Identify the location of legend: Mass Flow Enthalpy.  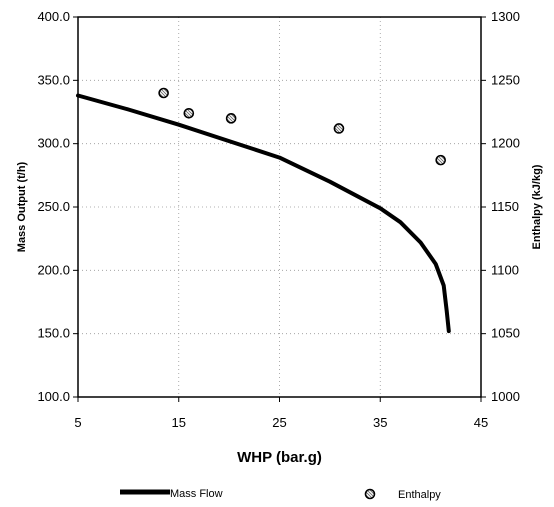
(280, 494).